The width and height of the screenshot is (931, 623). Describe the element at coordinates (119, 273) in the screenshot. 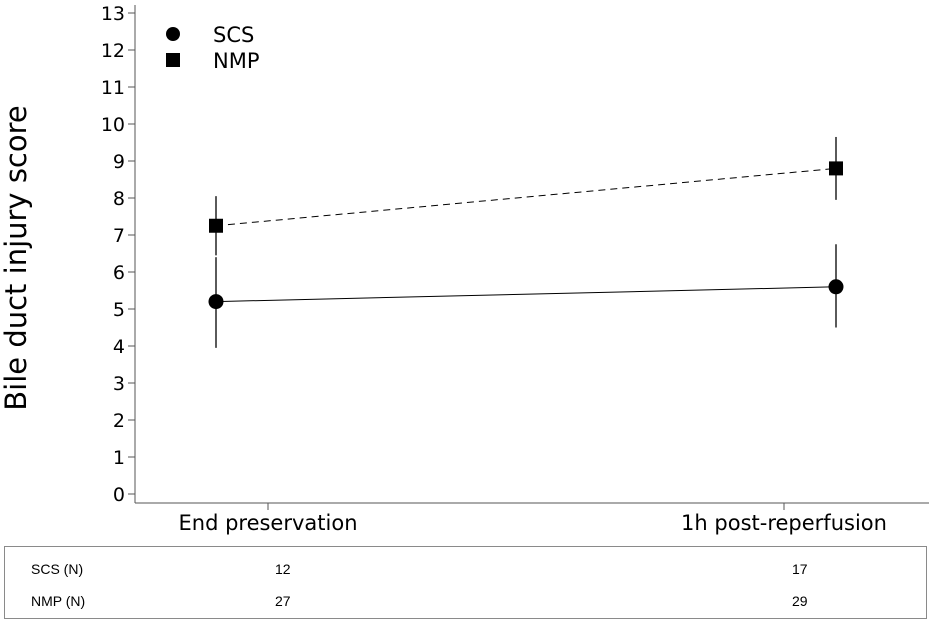

I see `y-tick-label: 6` at that location.